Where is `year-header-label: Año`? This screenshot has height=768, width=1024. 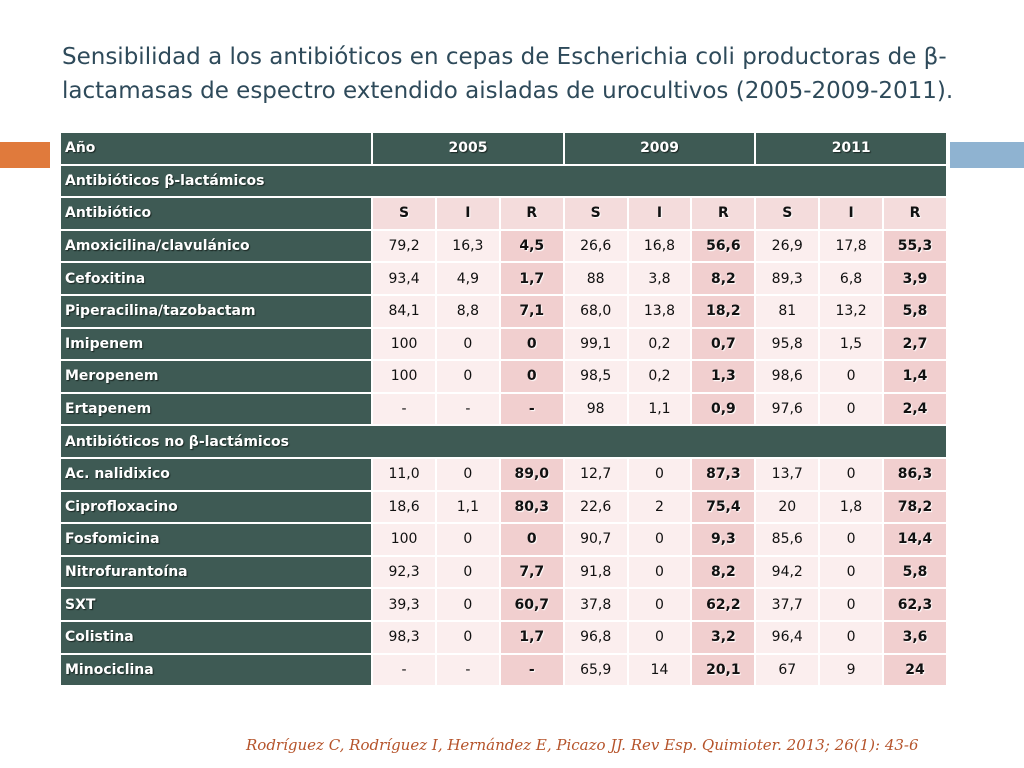
year-header-label: Año is located at coordinates (216, 148).